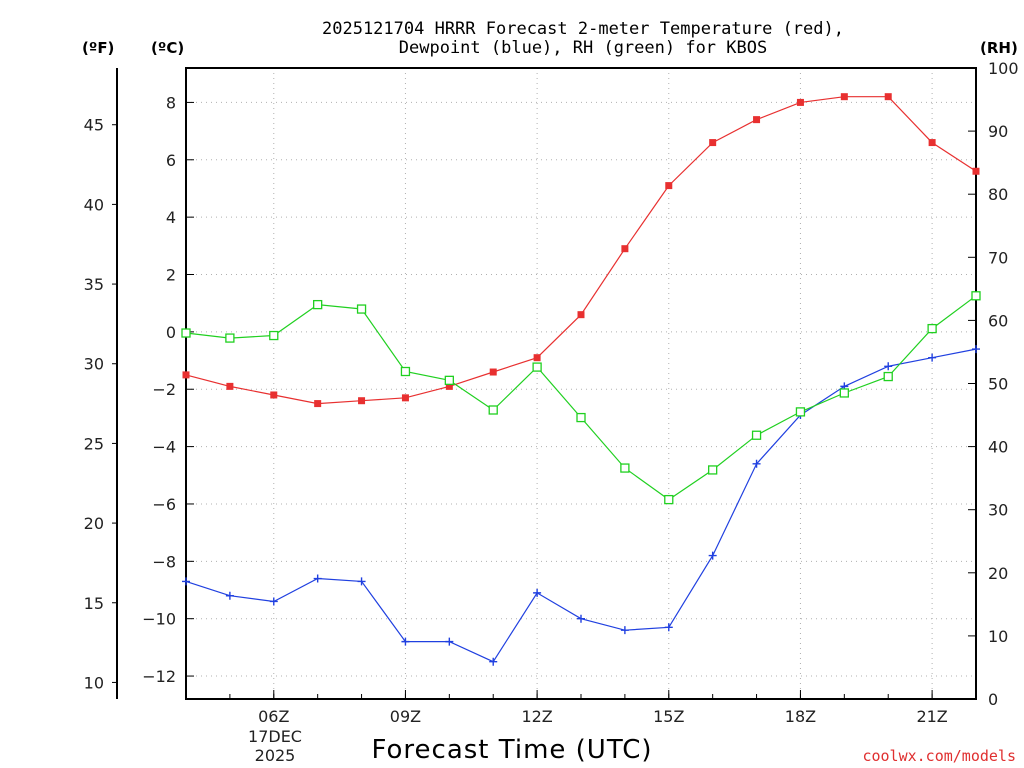 The height and width of the screenshot is (768, 1024). Describe the element at coordinates (164, 389) in the screenshot. I see `celsius-tick-label: −2` at that location.